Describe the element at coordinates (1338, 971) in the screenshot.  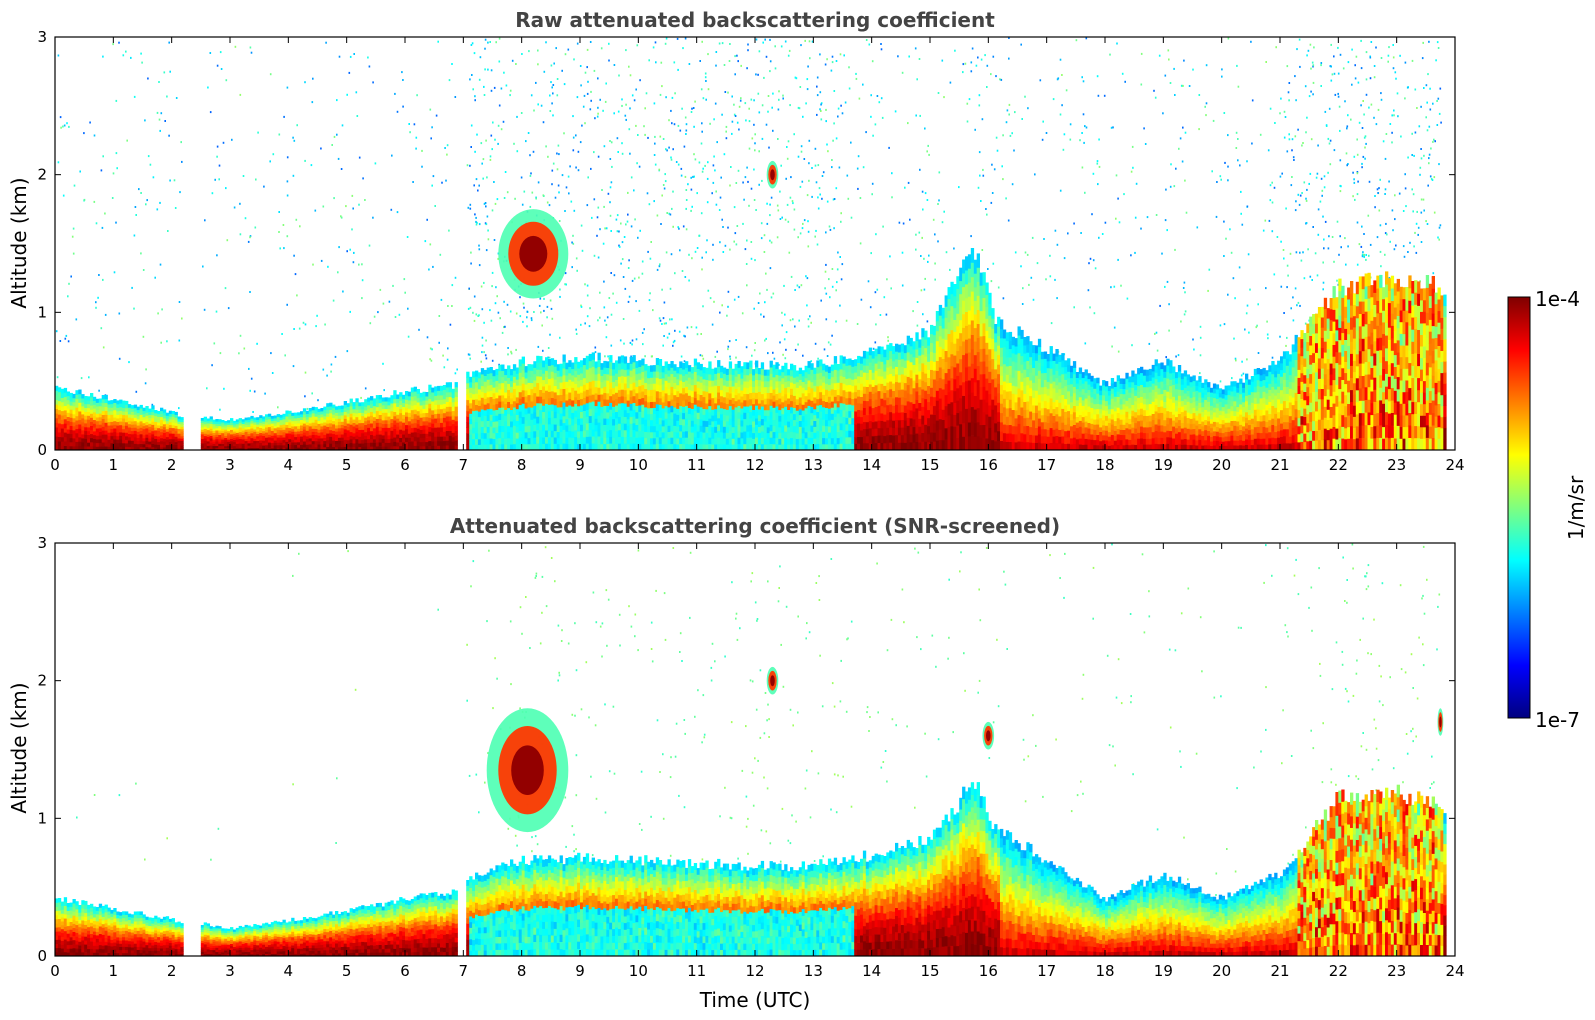
I see `snr-x-tick-label-22: 22` at that location.